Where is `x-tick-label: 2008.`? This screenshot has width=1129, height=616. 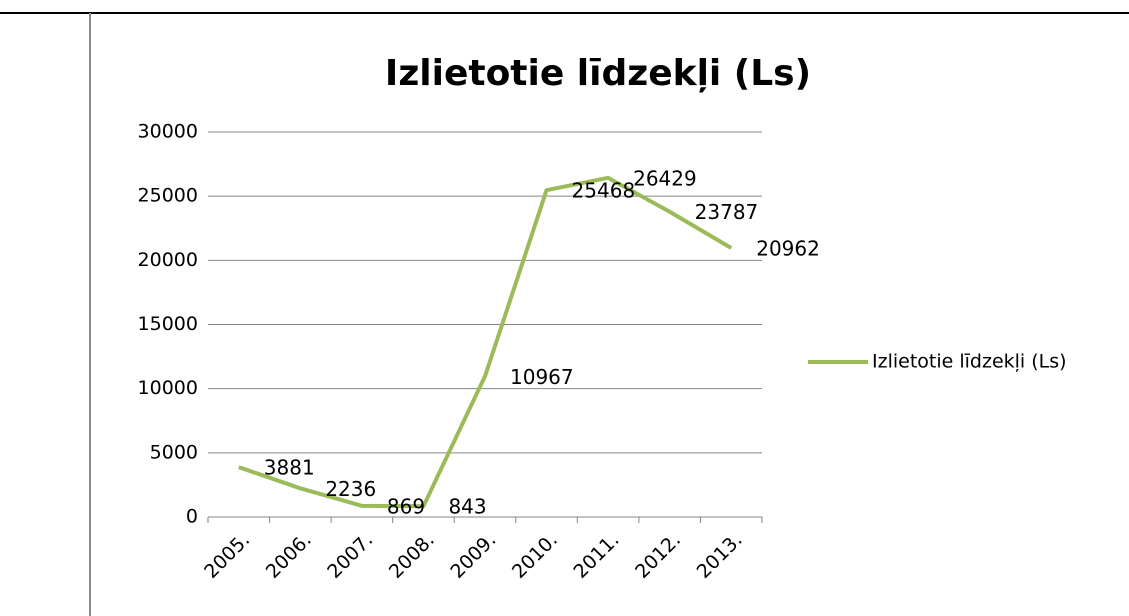 x-tick-label: 2008. is located at coordinates (412, 556).